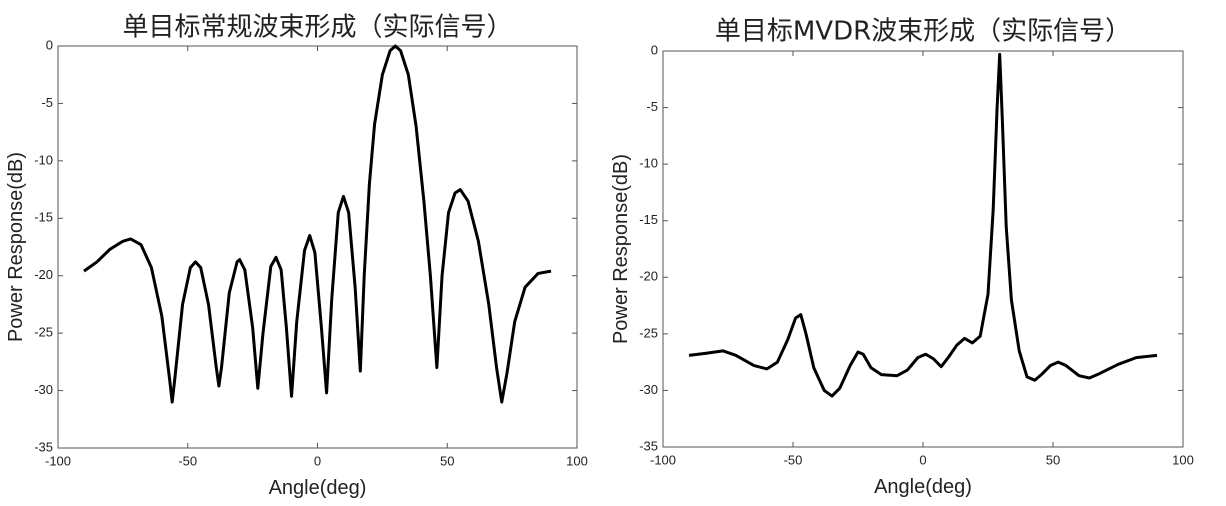  I want to click on chart-title: 单目标MVDR波束形成（实际信号）, so click(923, 32).